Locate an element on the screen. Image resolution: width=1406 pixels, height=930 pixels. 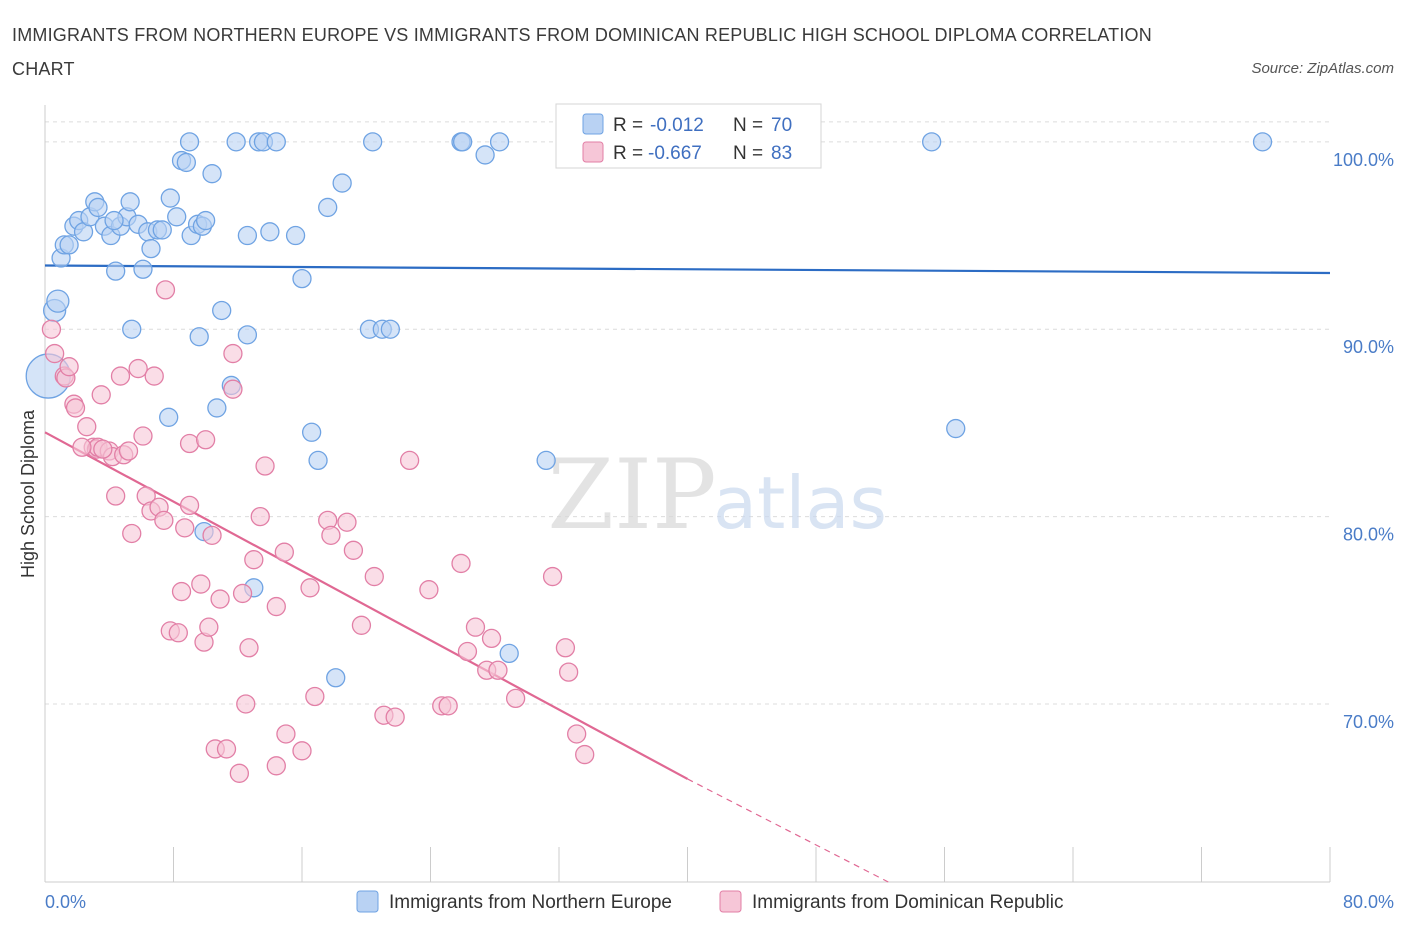
legend-r-value-2: -0.667 is located at coordinates (675, 153).